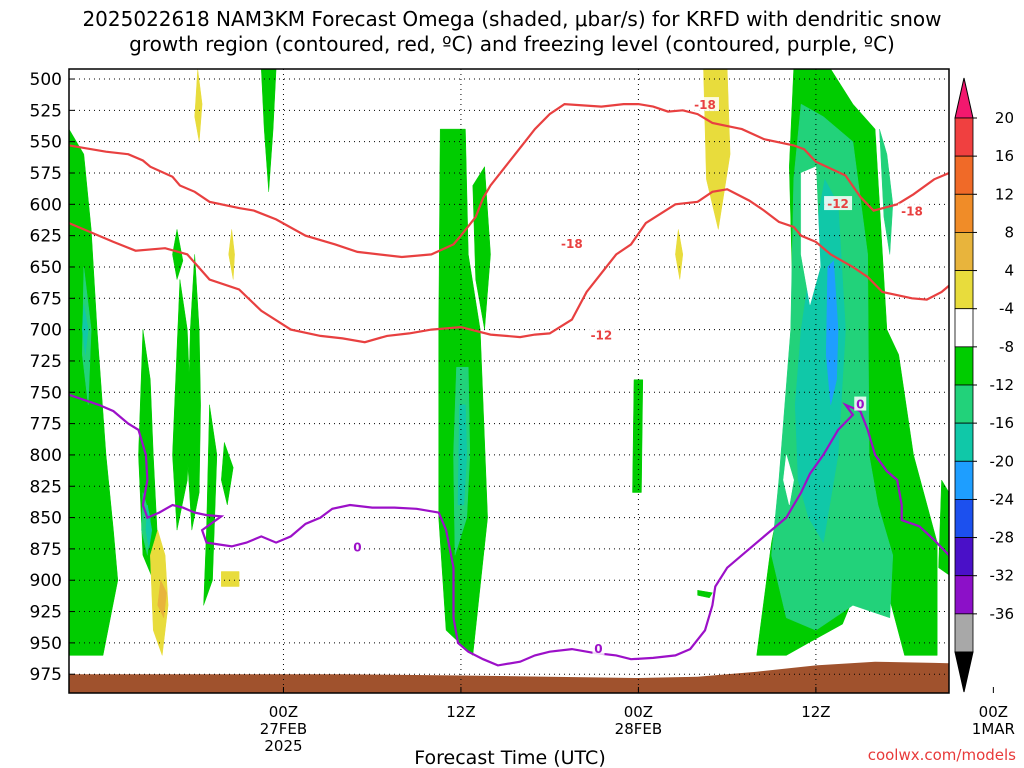 The height and width of the screenshot is (768, 1024). I want to click on colorbar-label: -12, so click(1002, 385).